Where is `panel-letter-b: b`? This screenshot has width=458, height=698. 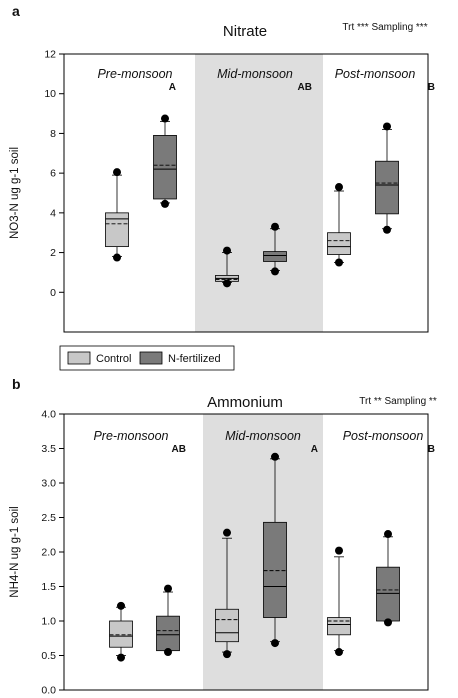
panel-letter-b: b is located at coordinates (16, 384).